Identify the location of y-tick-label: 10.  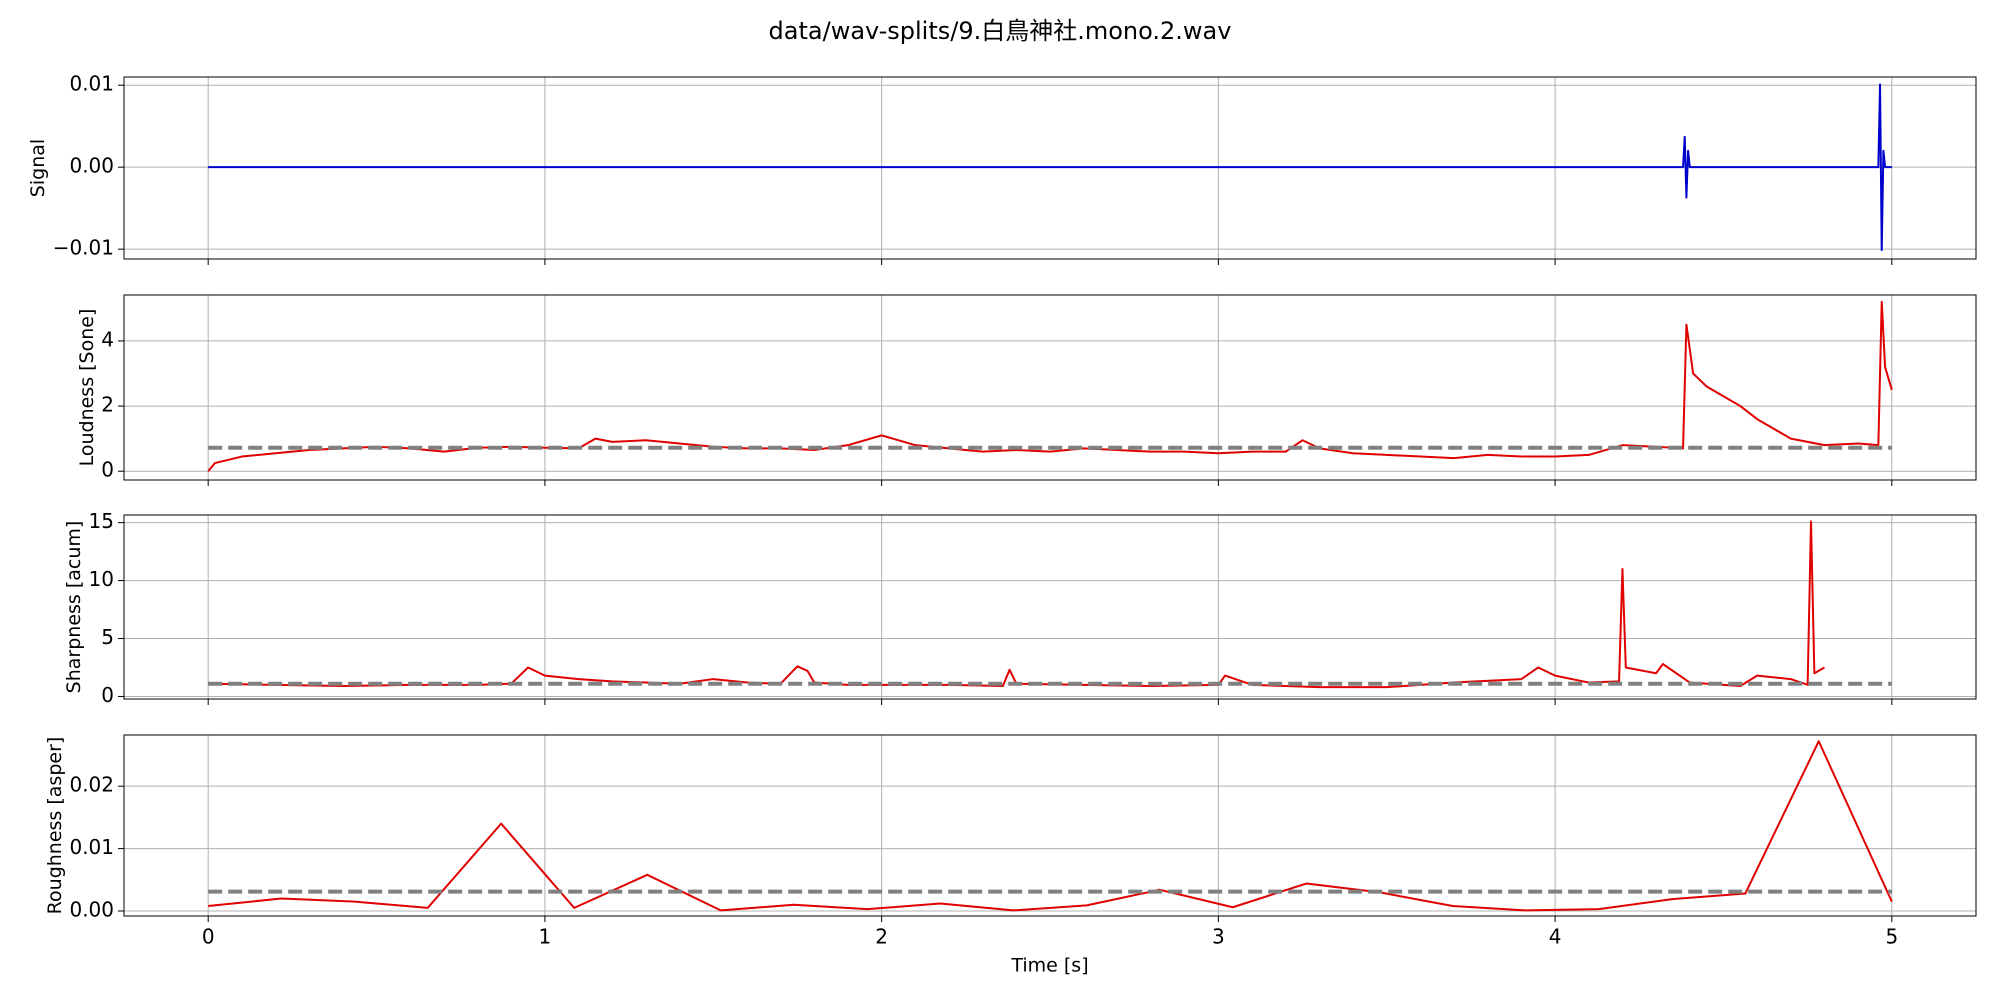
(101, 579).